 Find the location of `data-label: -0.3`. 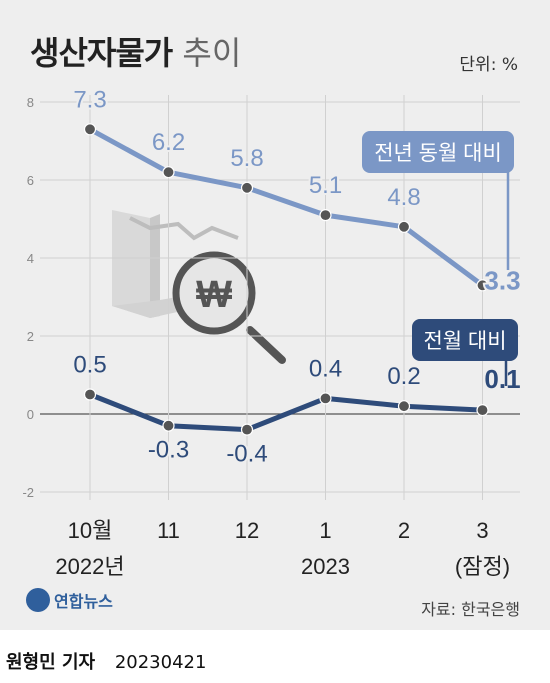

data-label: -0.3 is located at coordinates (168, 450).